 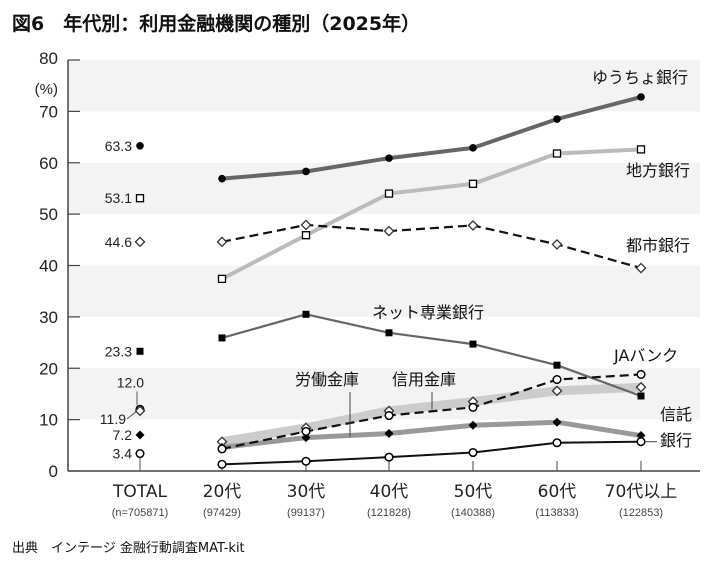 What do you see at coordinates (59, 265) in the screenshot?
I see `y-axis: 0 10 20 30 40 50 60 70 80` at bounding box center [59, 265].